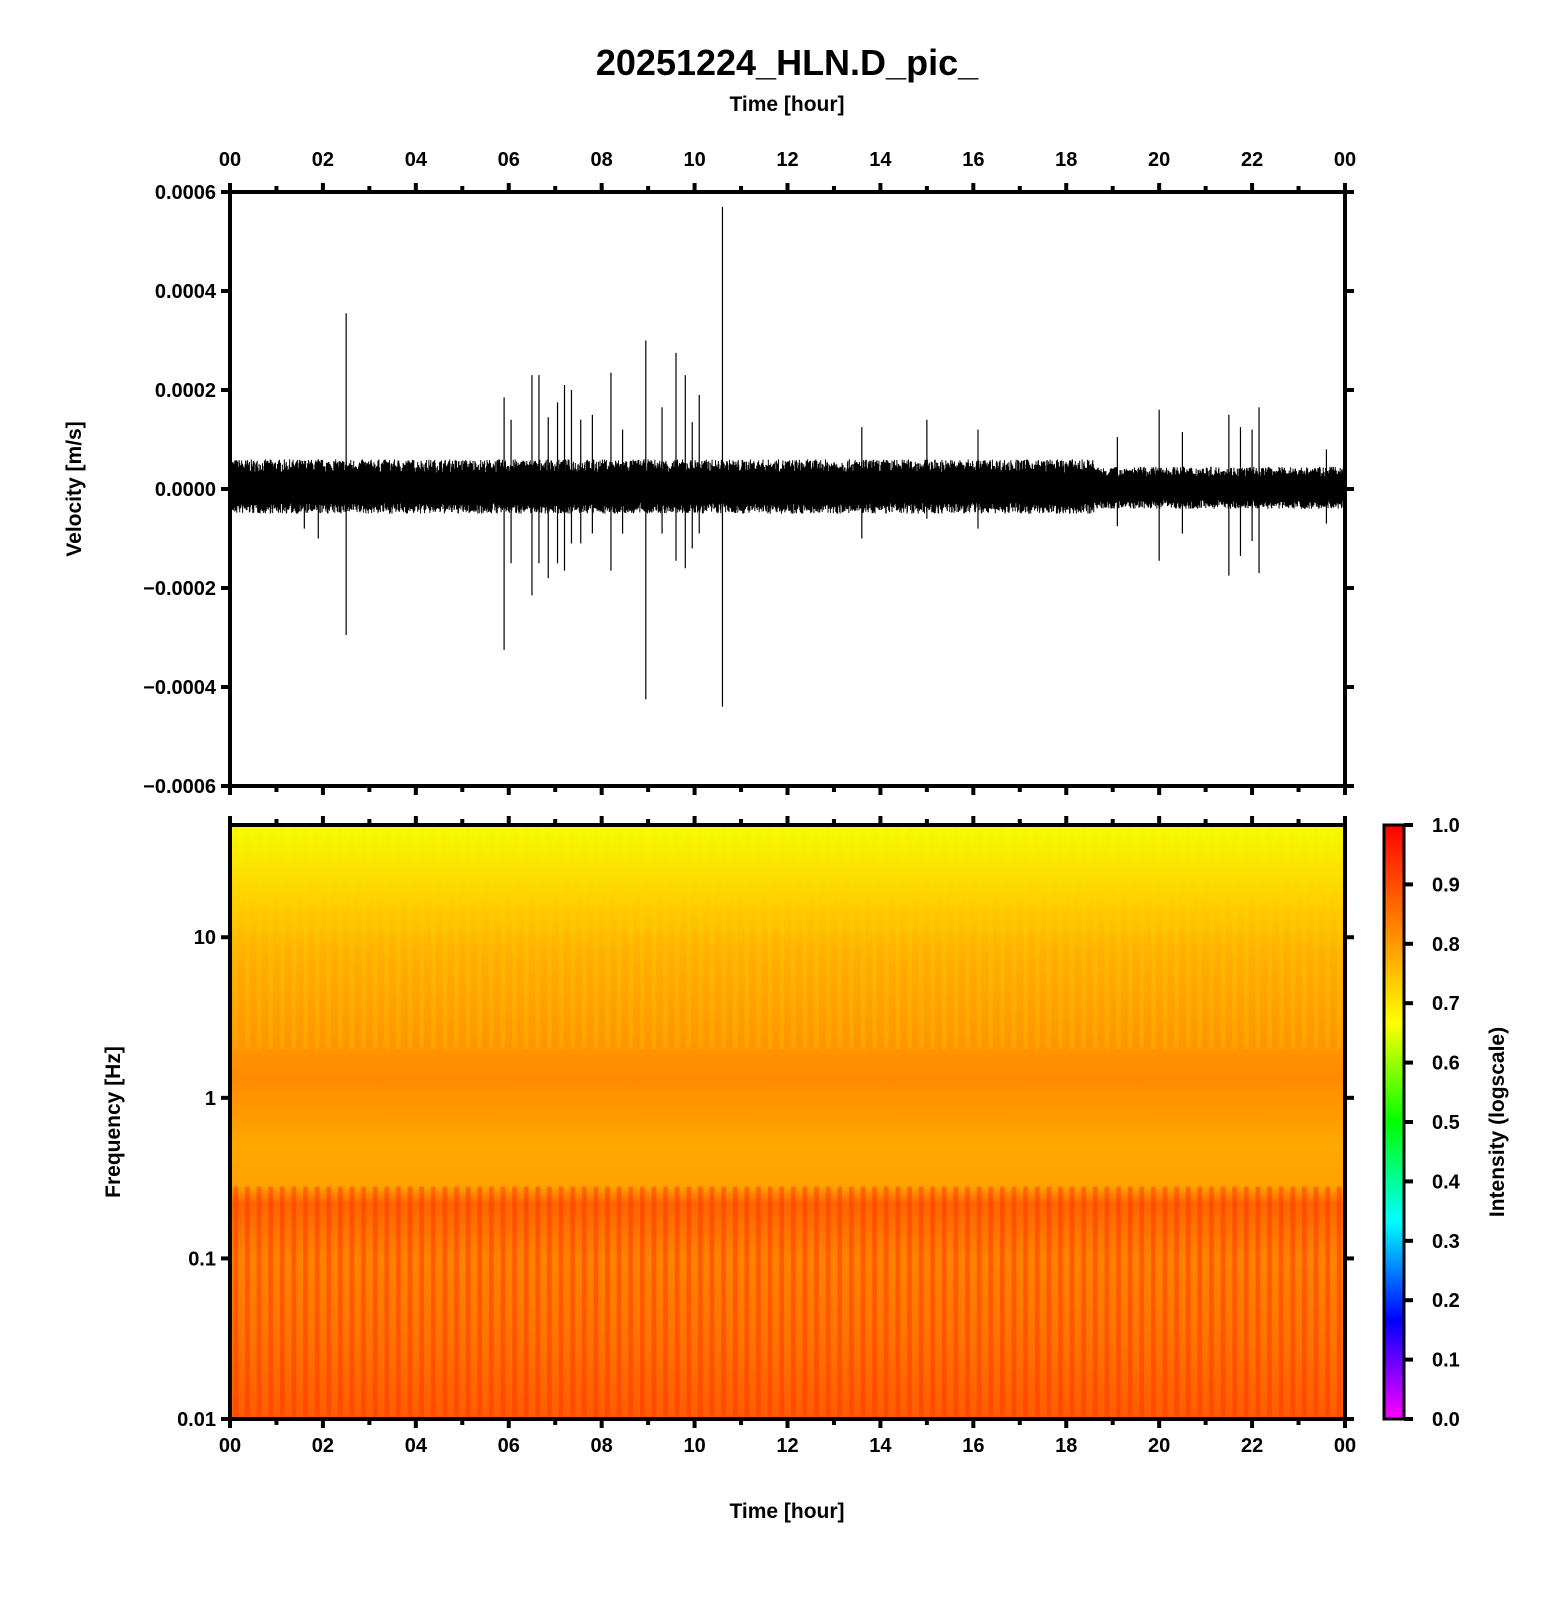 This screenshot has width=1556, height=1600. What do you see at coordinates (1345, 160) in the screenshot?
I see `top-x-tick-label: 00` at bounding box center [1345, 160].